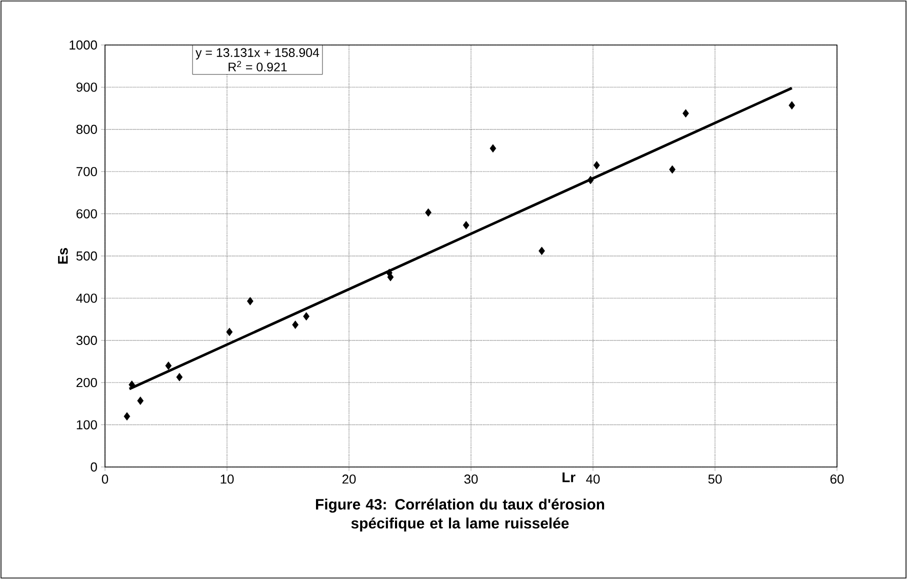  What do you see at coordinates (86, 340) in the screenshot?
I see `y-tick-label: 300` at bounding box center [86, 340].